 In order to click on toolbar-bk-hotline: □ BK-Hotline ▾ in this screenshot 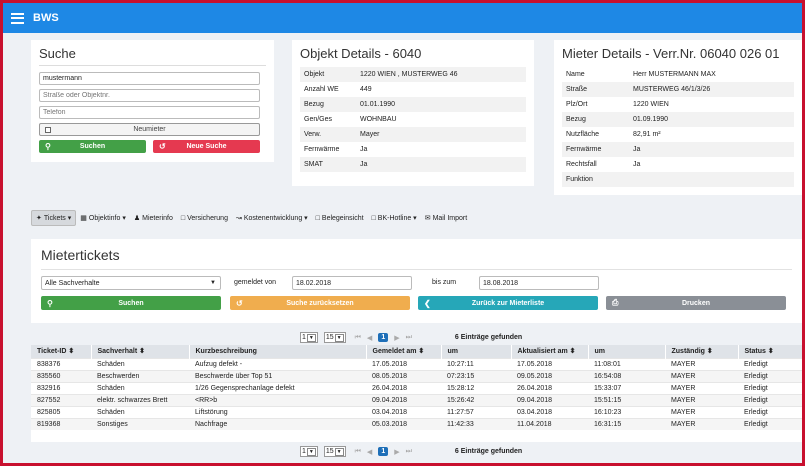, I will do `click(394, 218)`.